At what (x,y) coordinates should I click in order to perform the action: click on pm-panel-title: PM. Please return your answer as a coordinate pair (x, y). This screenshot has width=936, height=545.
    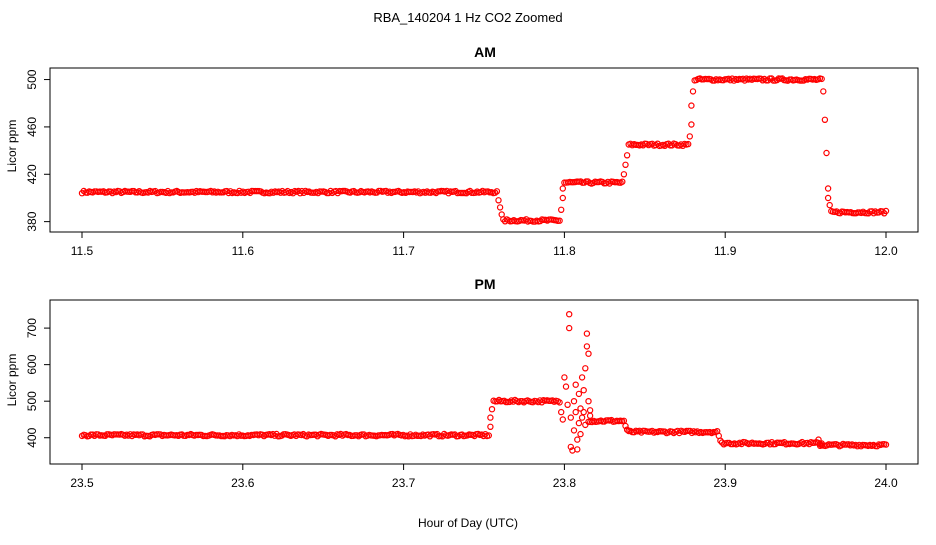
    Looking at the image, I should click on (485, 284).